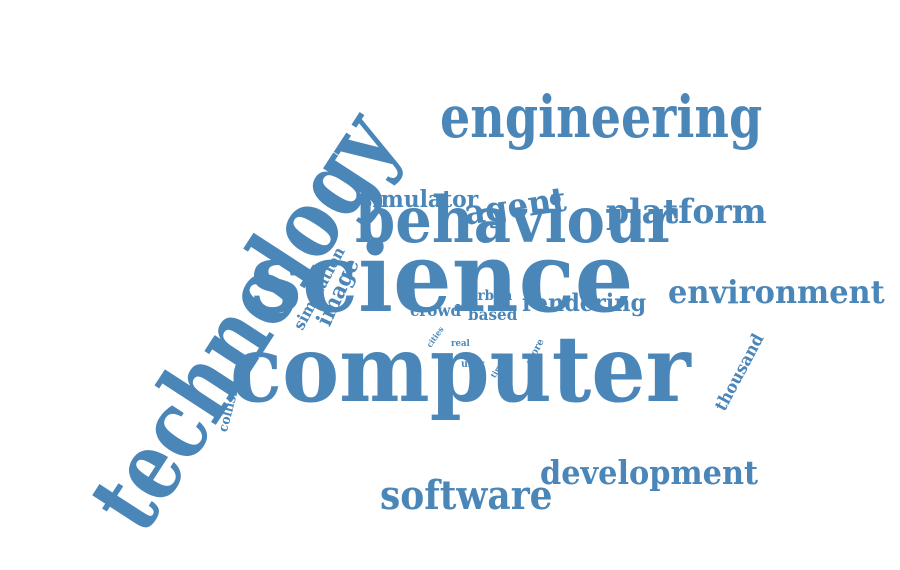 This screenshot has height=570, width=900. What do you see at coordinates (601, 116) in the screenshot?
I see `word-engineering: engineering` at bounding box center [601, 116].